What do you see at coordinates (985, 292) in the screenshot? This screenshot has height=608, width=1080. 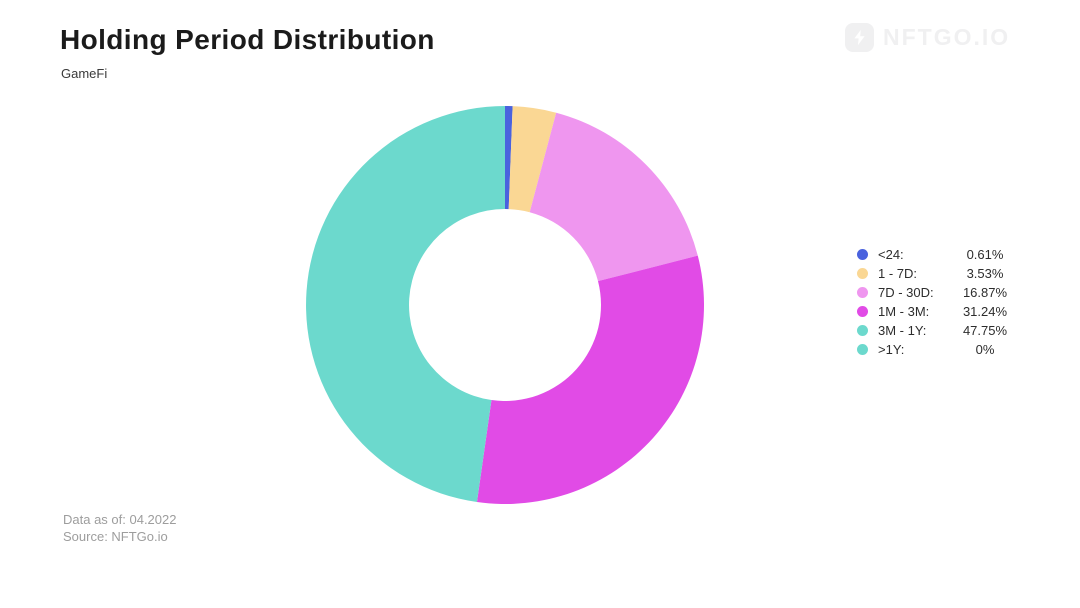 I see `legend-value: 16.87%` at bounding box center [985, 292].